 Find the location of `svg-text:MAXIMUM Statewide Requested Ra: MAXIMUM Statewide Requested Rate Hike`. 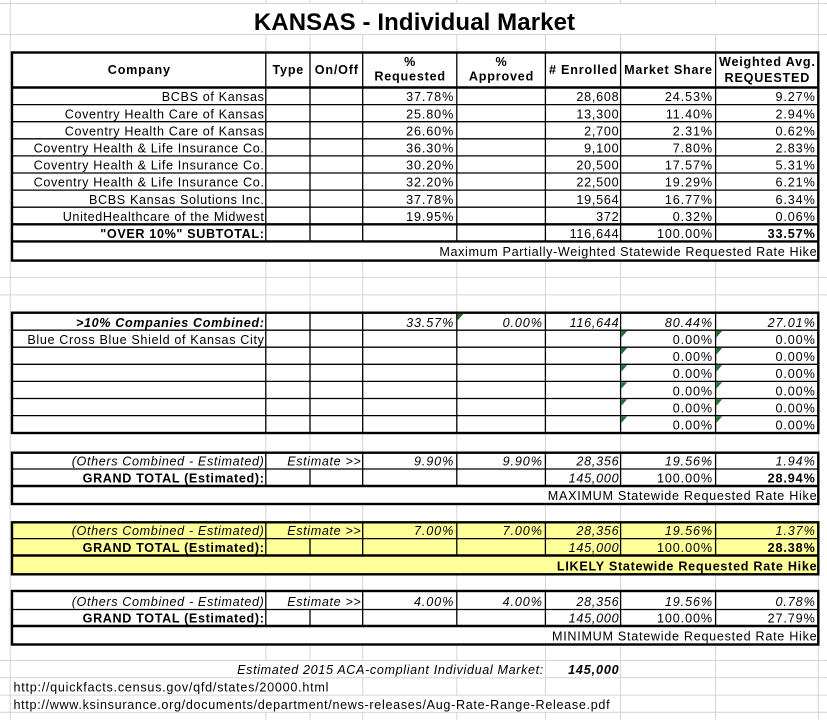

svg-text:MAXIMUM Statewide Requested Ra: MAXIMUM Statewide Requested Rate Hike is located at coordinates (683, 496).